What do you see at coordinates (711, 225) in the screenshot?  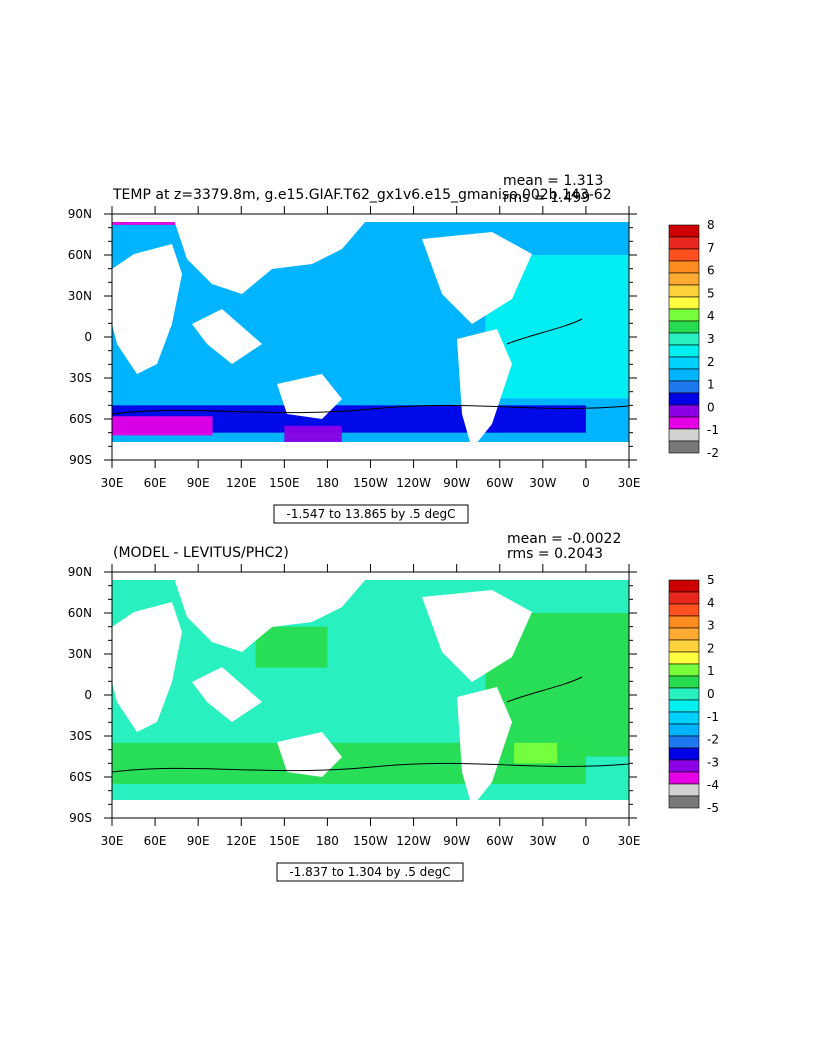 I see `colorbar-label: 8` at bounding box center [711, 225].